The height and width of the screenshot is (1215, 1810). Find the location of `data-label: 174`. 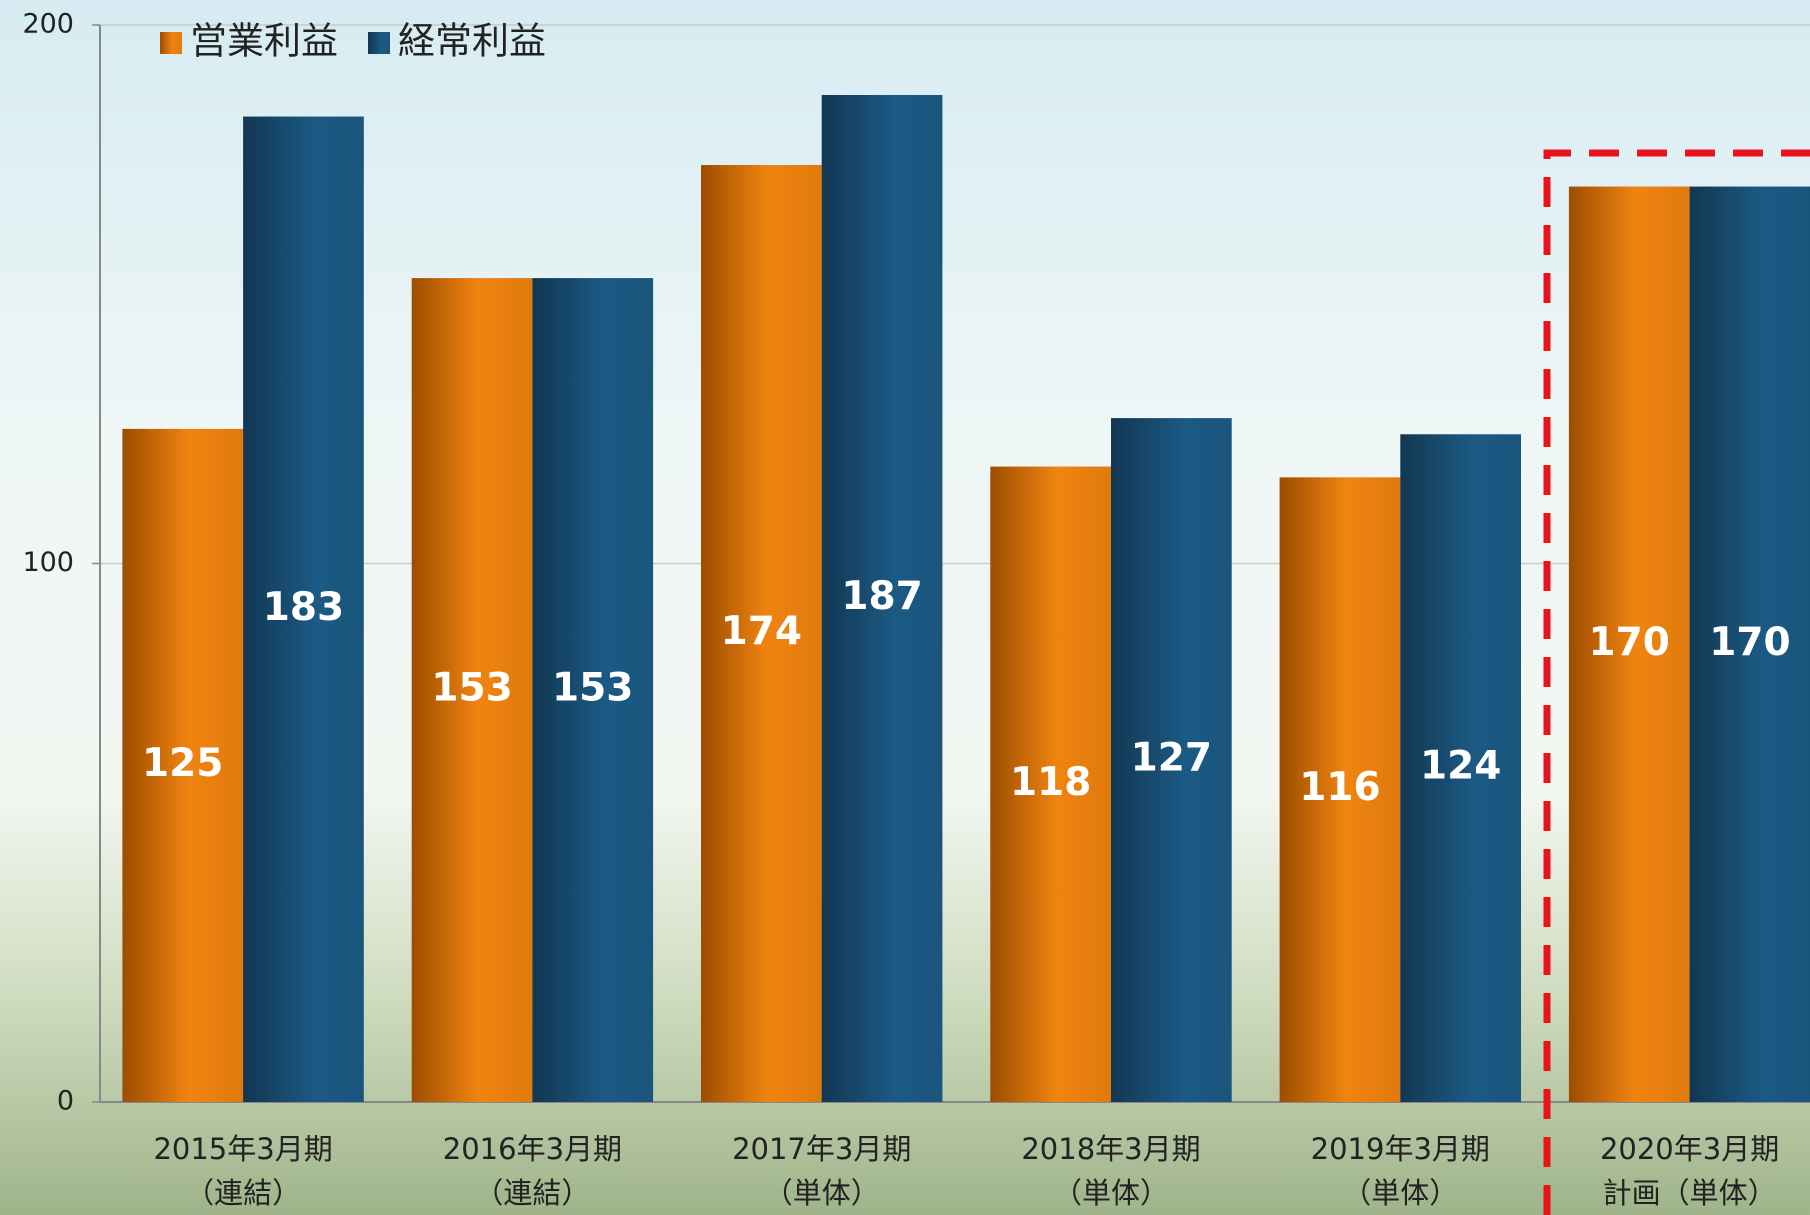

data-label: 174 is located at coordinates (761, 631).